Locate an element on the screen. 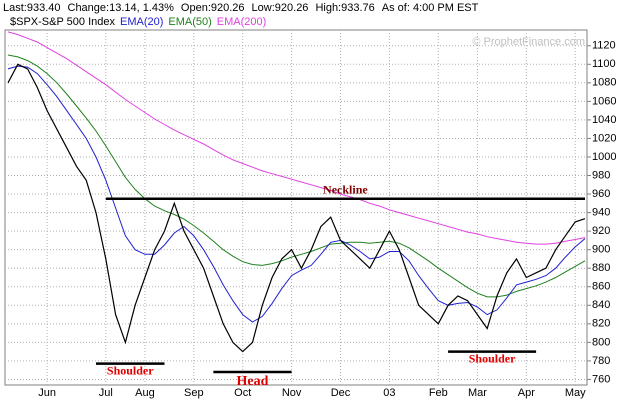  y-tick-label: 900 is located at coordinates (601, 250).